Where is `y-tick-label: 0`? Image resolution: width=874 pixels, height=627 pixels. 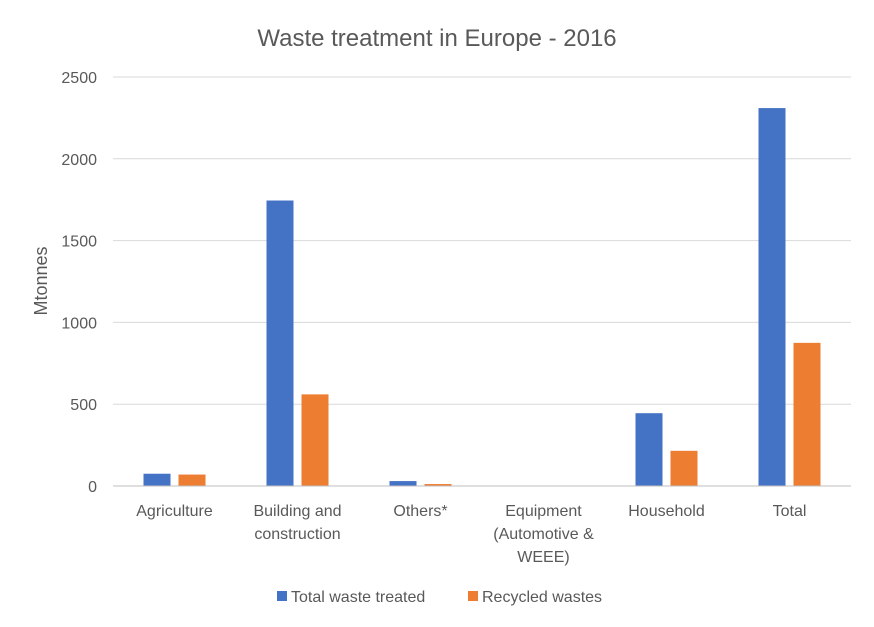
y-tick-label: 0 is located at coordinates (92, 487).